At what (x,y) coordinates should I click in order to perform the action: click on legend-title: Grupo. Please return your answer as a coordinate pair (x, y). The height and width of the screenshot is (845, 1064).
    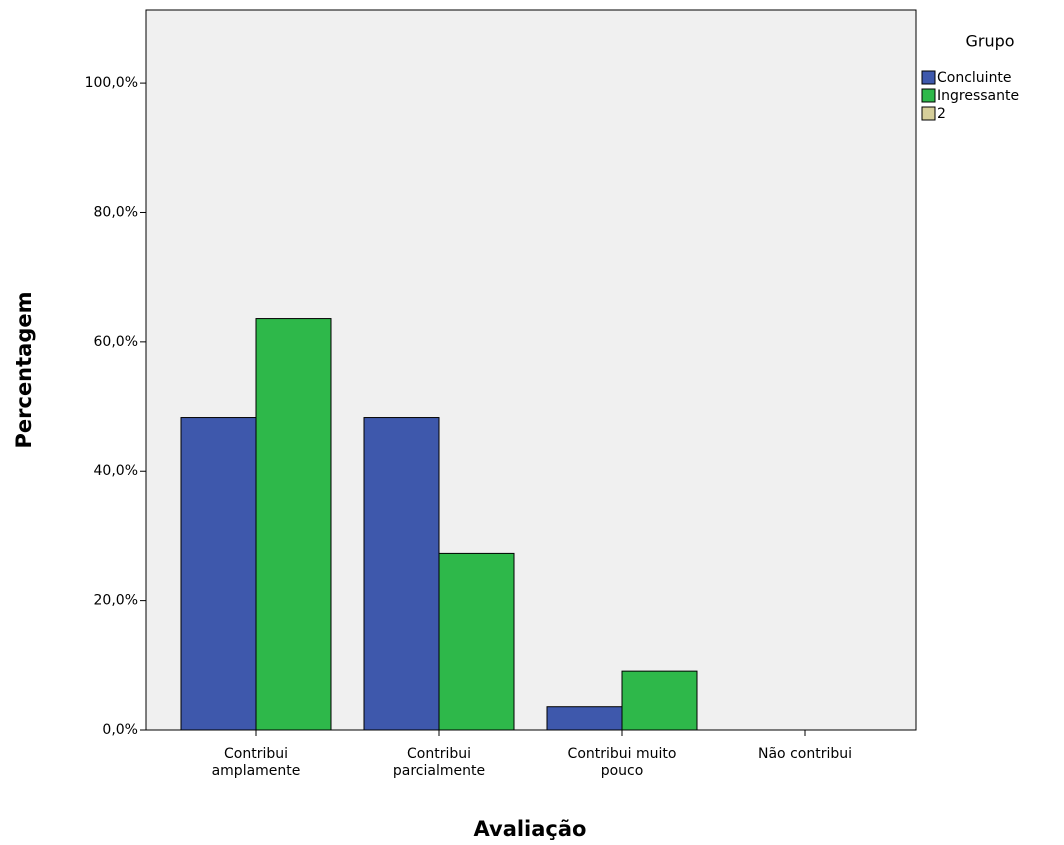
    Looking at the image, I should click on (989, 41).